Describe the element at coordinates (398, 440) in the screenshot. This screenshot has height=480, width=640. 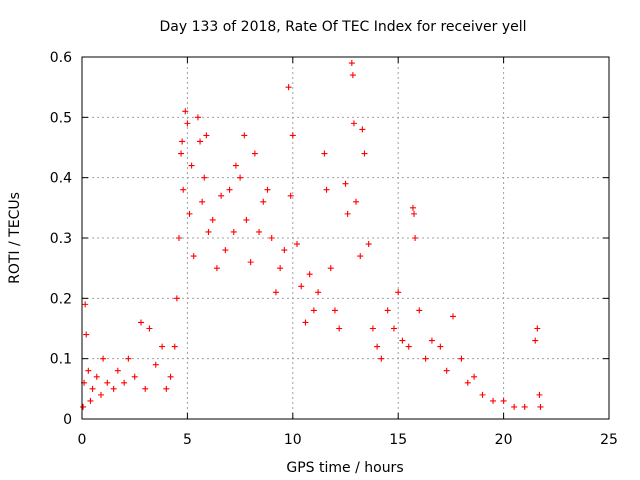
I see `x-tick-label: 15` at that location.